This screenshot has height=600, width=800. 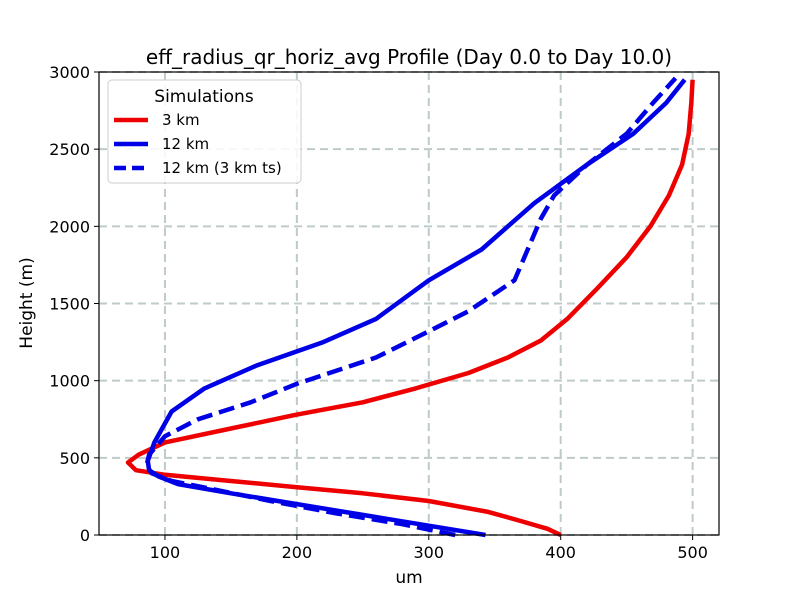 What do you see at coordinates (27, 302) in the screenshot?
I see `y-axis-label: Height (m)` at bounding box center [27, 302].